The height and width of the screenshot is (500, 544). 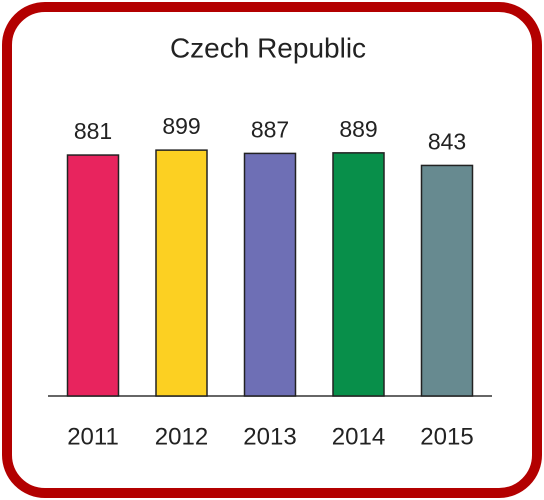 I want to click on x-tick-label: 2013, so click(x=269, y=436).